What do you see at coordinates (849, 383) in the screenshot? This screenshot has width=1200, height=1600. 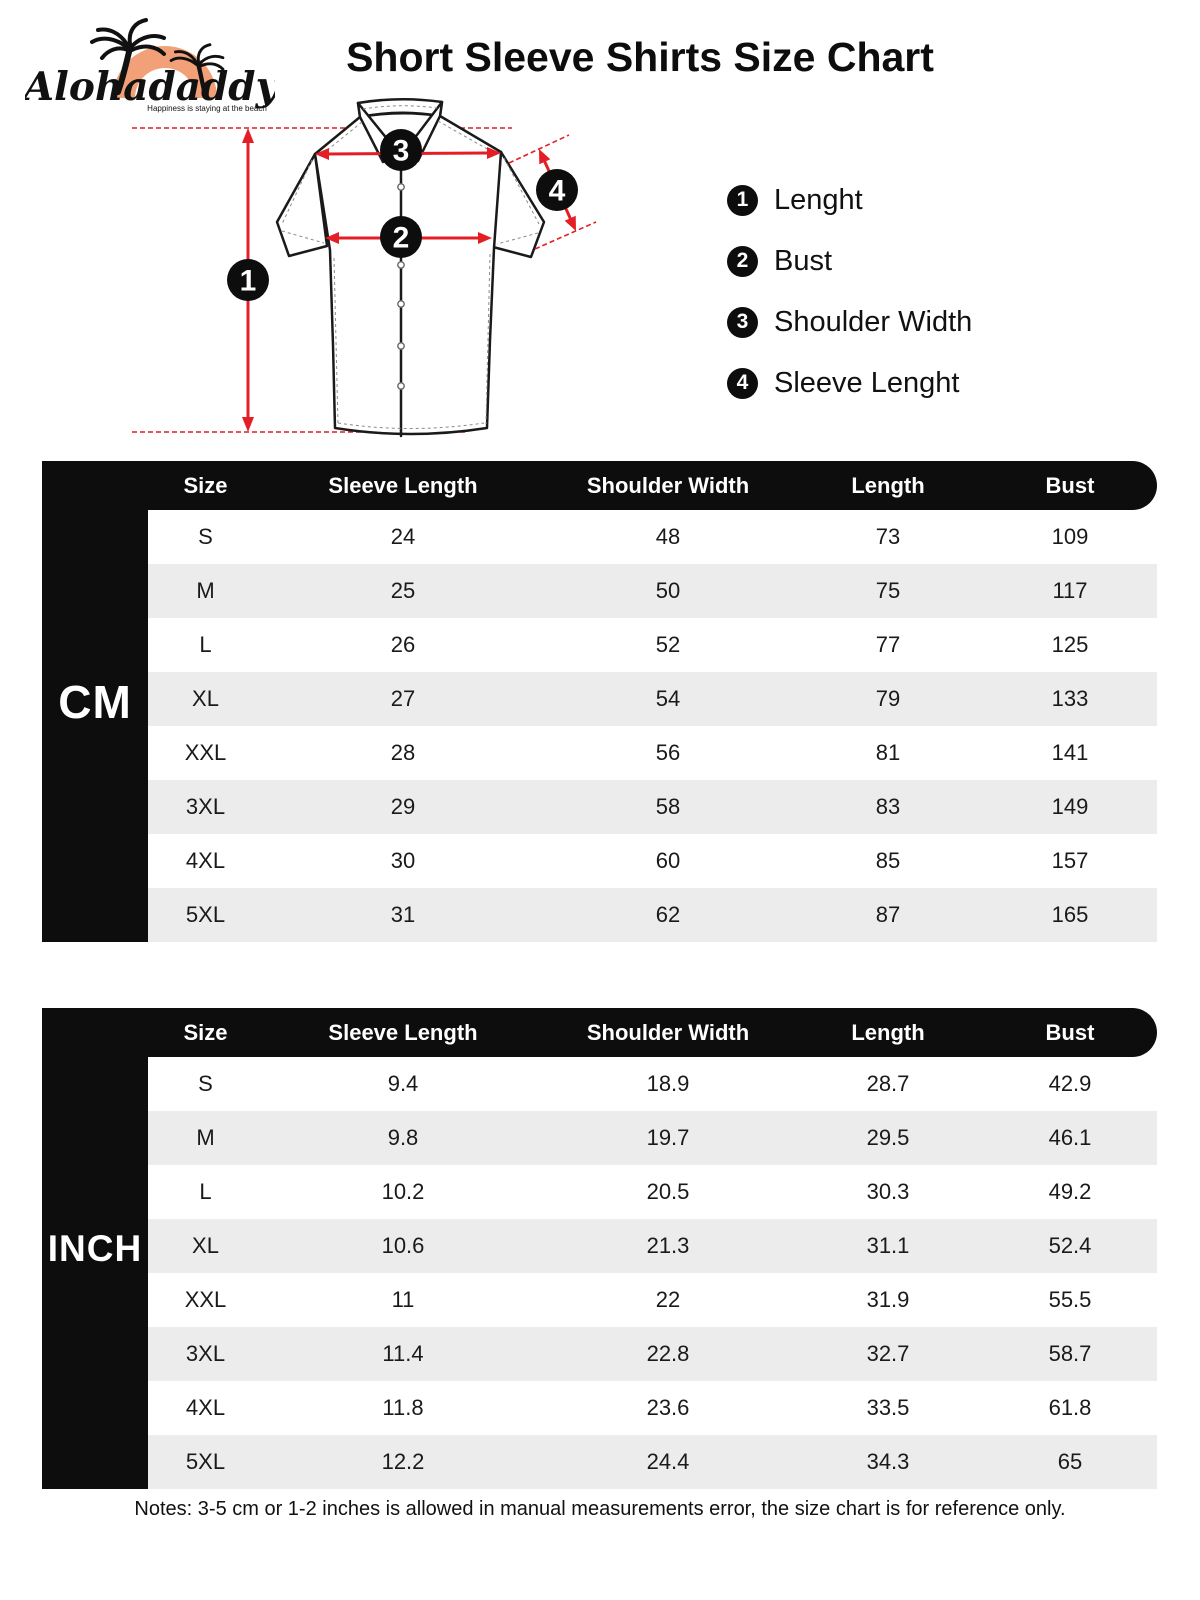 I see `legend-item-sleeve-length: 4 Sleeve Lenght` at bounding box center [849, 383].